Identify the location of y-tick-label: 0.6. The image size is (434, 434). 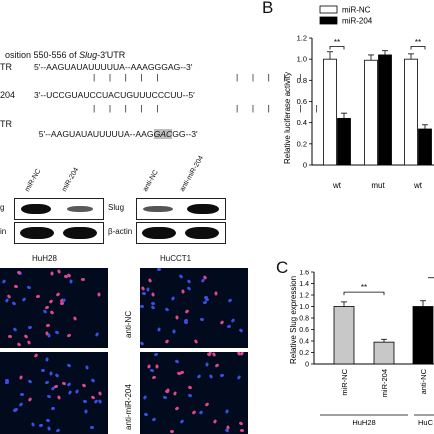
(304, 330).